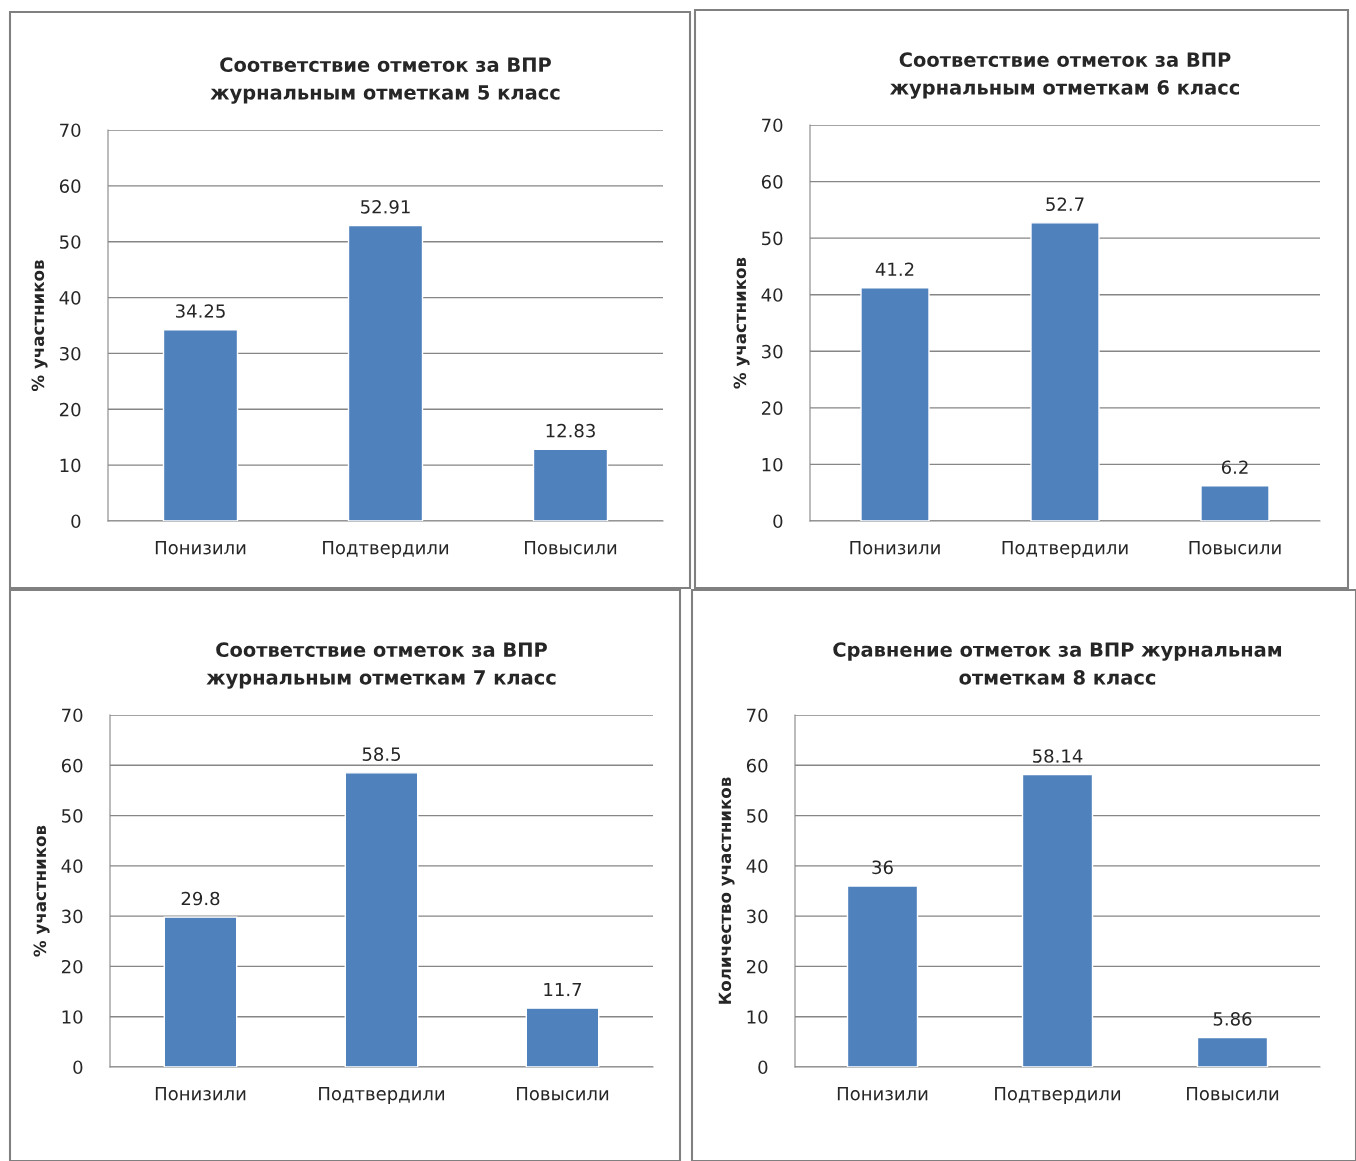 Image resolution: width=1356 pixels, height=1161 pixels. I want to click on data-label: 58.14, so click(1058, 756).